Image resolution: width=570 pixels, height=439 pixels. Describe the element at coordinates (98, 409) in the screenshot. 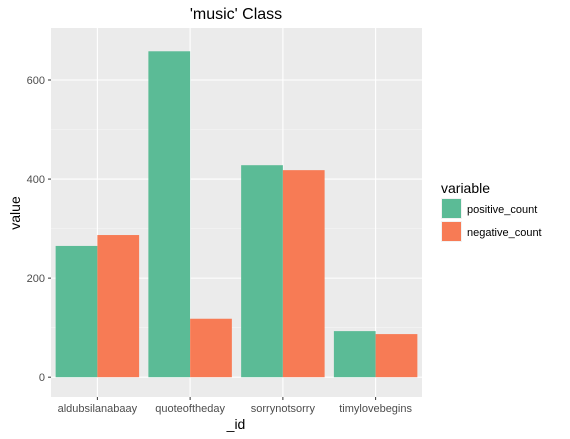

I see `x-tick-label: aldubsilanabaay` at that location.